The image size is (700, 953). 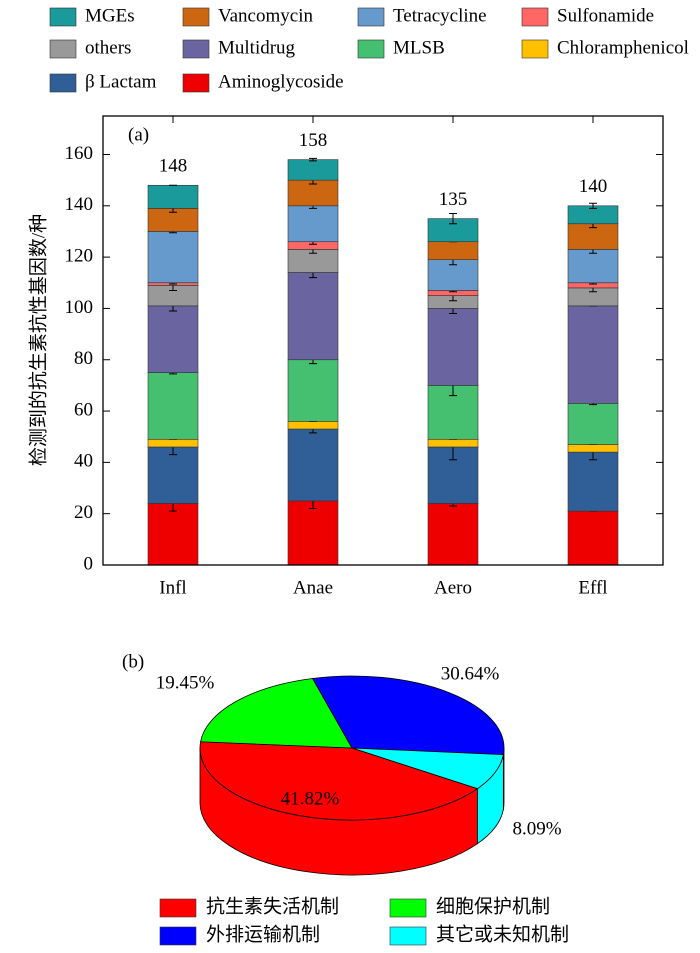 What do you see at coordinates (38, 340) in the screenshot?
I see `y-axis-label: 检测到的抗生素抗性基因数/种` at bounding box center [38, 340].